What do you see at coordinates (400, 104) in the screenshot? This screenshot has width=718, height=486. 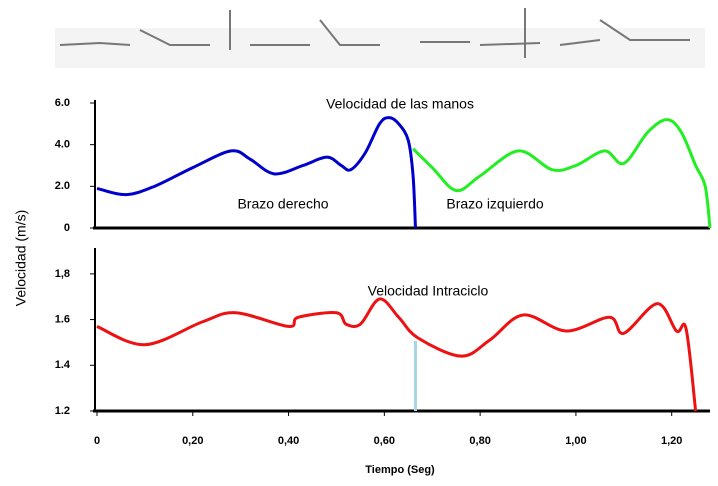 I see `chart-title: Velocidad de las manos` at bounding box center [400, 104].